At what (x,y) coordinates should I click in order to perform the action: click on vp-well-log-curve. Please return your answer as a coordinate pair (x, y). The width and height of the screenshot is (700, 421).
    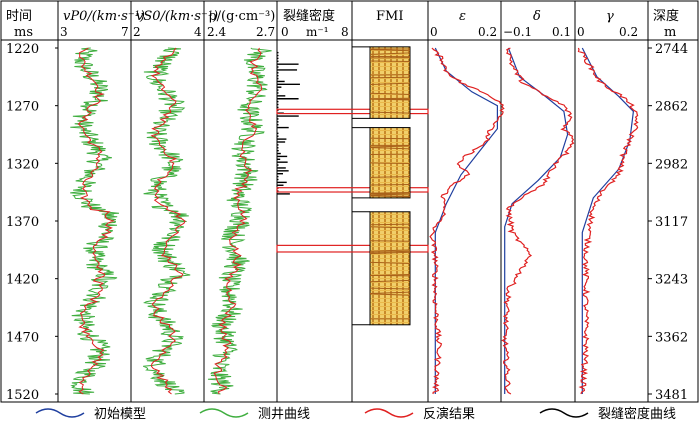
    Looking at the image, I should click on (95, 221).